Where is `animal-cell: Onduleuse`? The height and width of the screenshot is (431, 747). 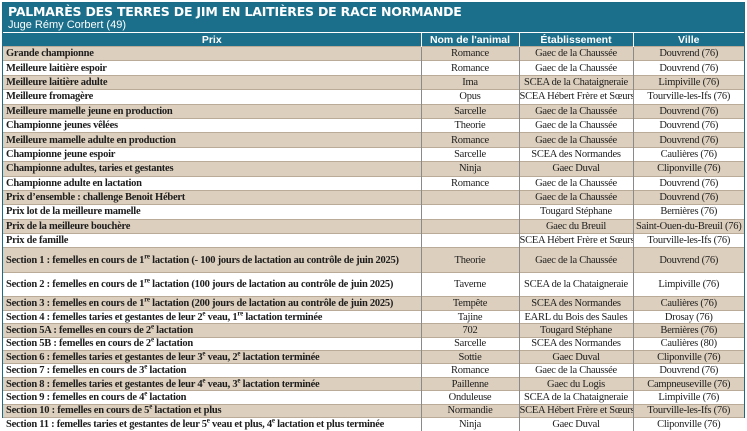
animal-cell: Onduleuse is located at coordinates (469, 397).